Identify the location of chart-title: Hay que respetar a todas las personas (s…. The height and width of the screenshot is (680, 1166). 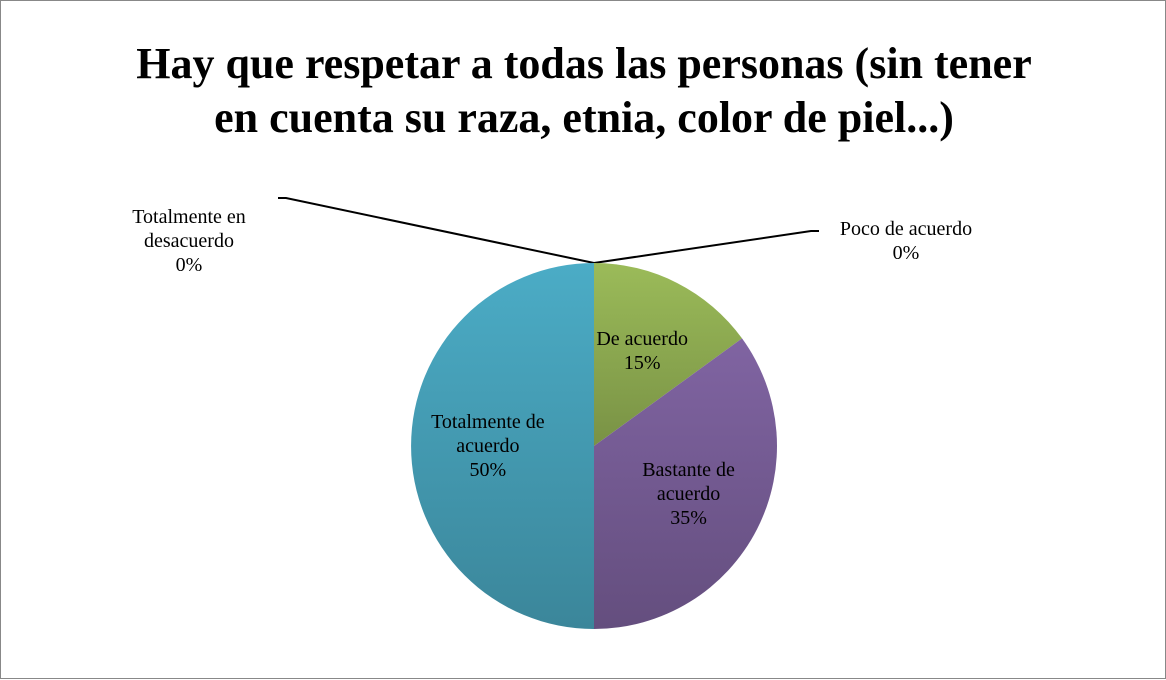
(584, 90).